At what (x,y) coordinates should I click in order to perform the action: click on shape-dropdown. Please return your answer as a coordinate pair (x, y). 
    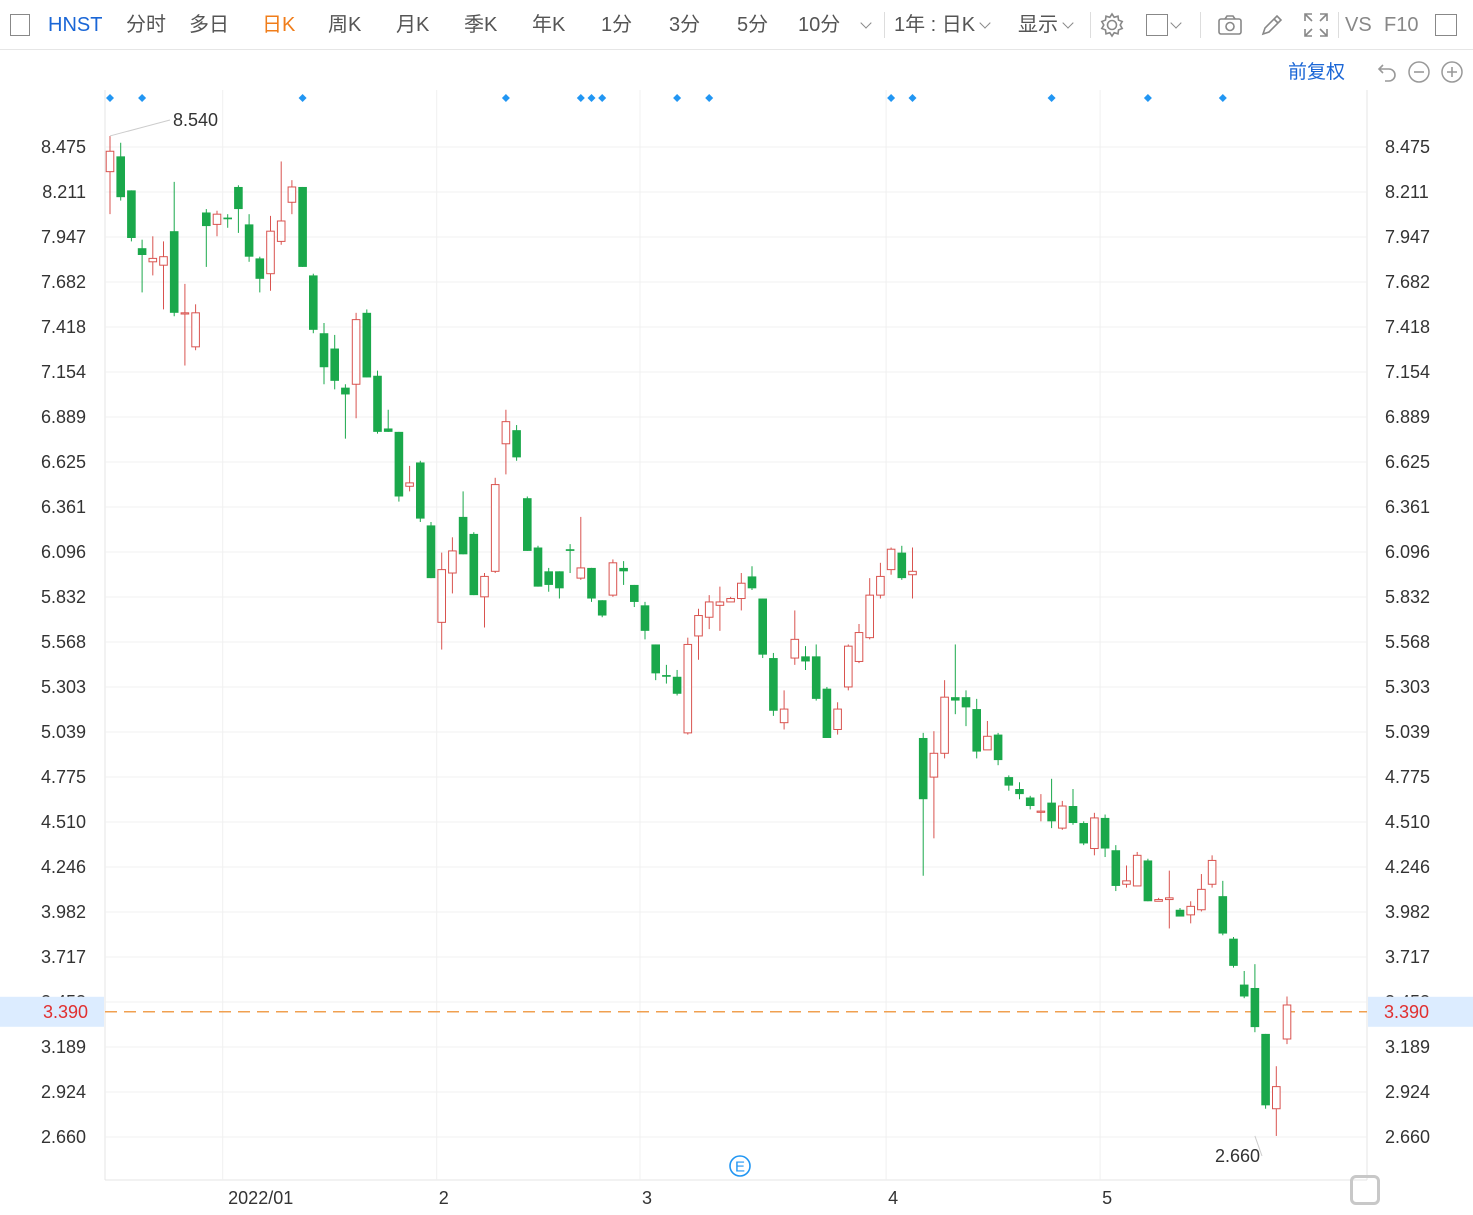
    Looking at the image, I should click on (1174, 25).